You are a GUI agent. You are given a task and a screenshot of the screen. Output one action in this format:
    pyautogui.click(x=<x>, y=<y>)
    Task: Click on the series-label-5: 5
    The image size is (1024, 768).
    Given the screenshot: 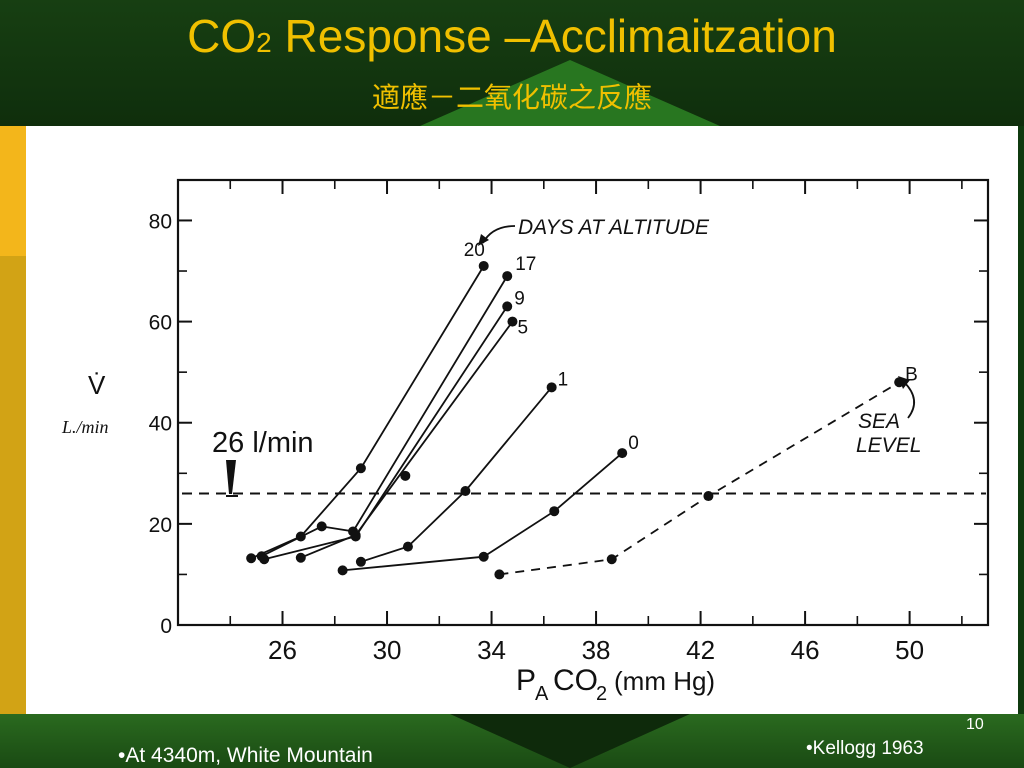 What is the action you would take?
    pyautogui.click(x=522, y=328)
    